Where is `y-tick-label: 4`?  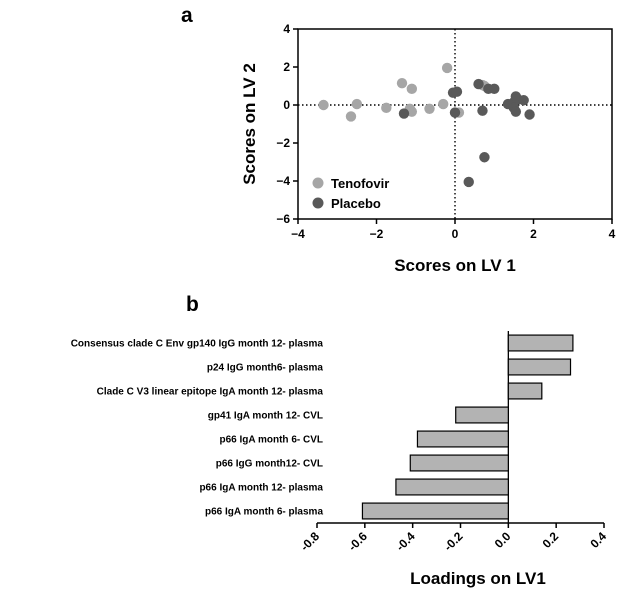
y-tick-label: 4 is located at coordinates (286, 29).